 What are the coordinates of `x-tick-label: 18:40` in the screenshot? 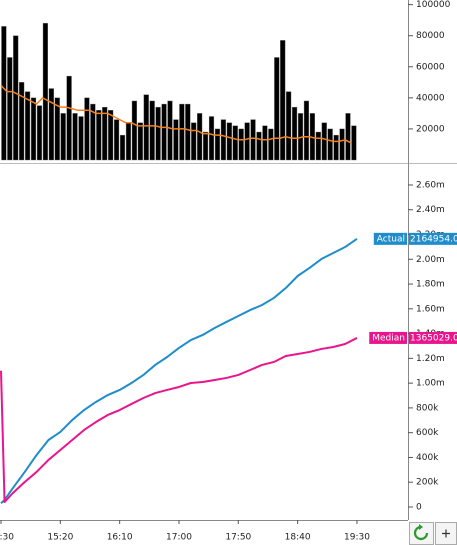 It's located at (298, 538).